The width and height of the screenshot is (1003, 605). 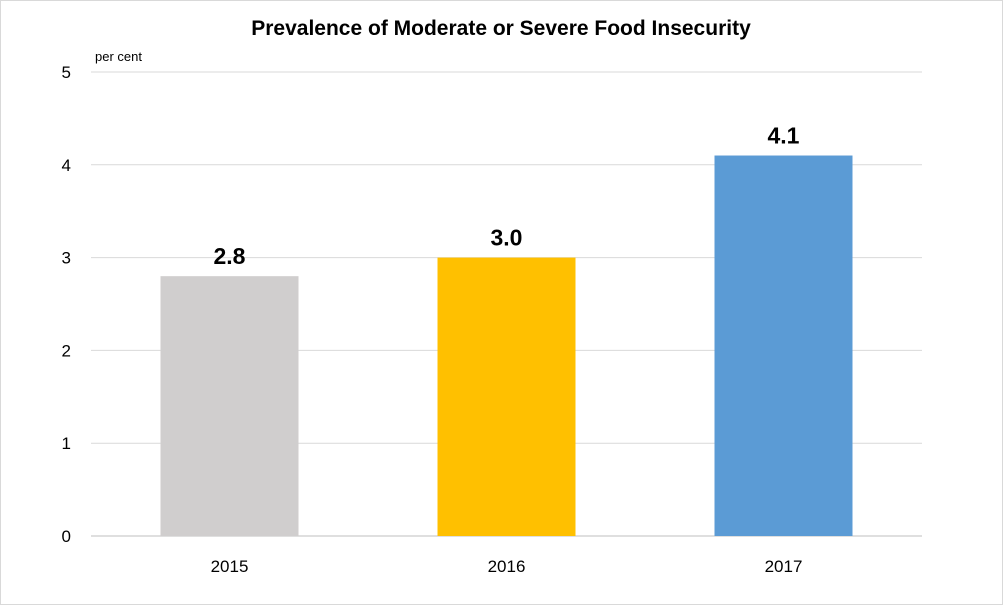 I want to click on y-tick-label: 0, so click(x=66, y=536).